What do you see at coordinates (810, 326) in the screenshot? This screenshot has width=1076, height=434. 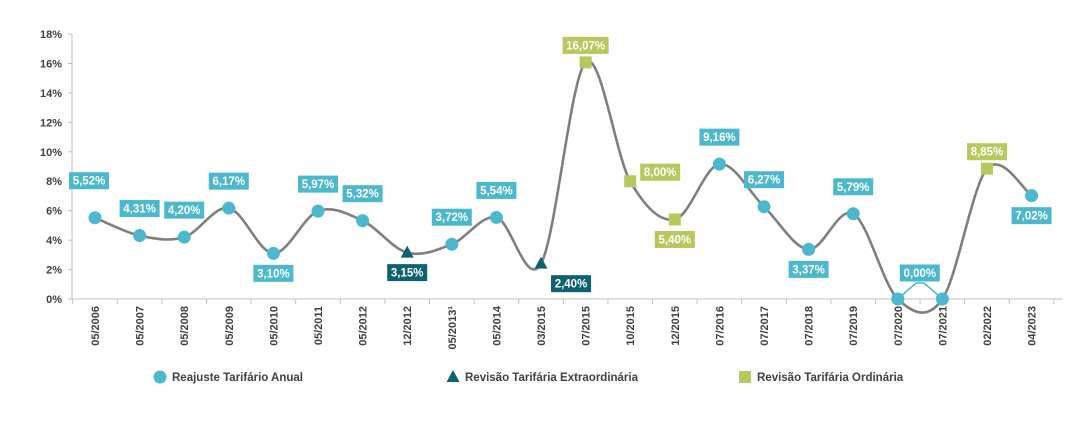 I see `x-tick-label: 07/2018` at bounding box center [810, 326].